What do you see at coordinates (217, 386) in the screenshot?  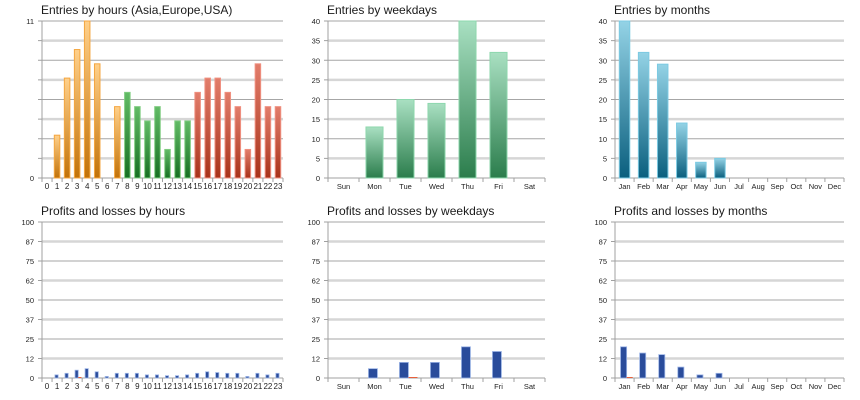 I see `x-tick-label: 17` at bounding box center [217, 386].